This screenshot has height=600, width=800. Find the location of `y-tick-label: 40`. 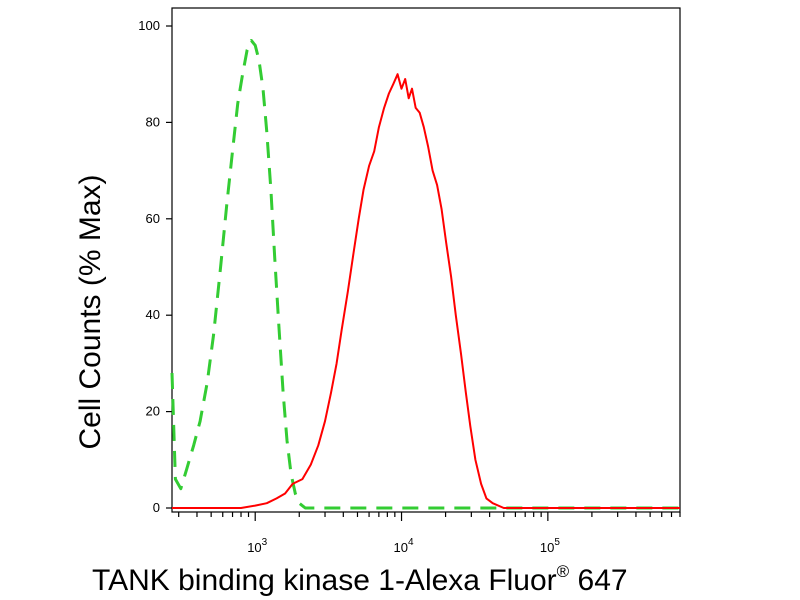

y-tick-label: 40 is located at coordinates (153, 314).